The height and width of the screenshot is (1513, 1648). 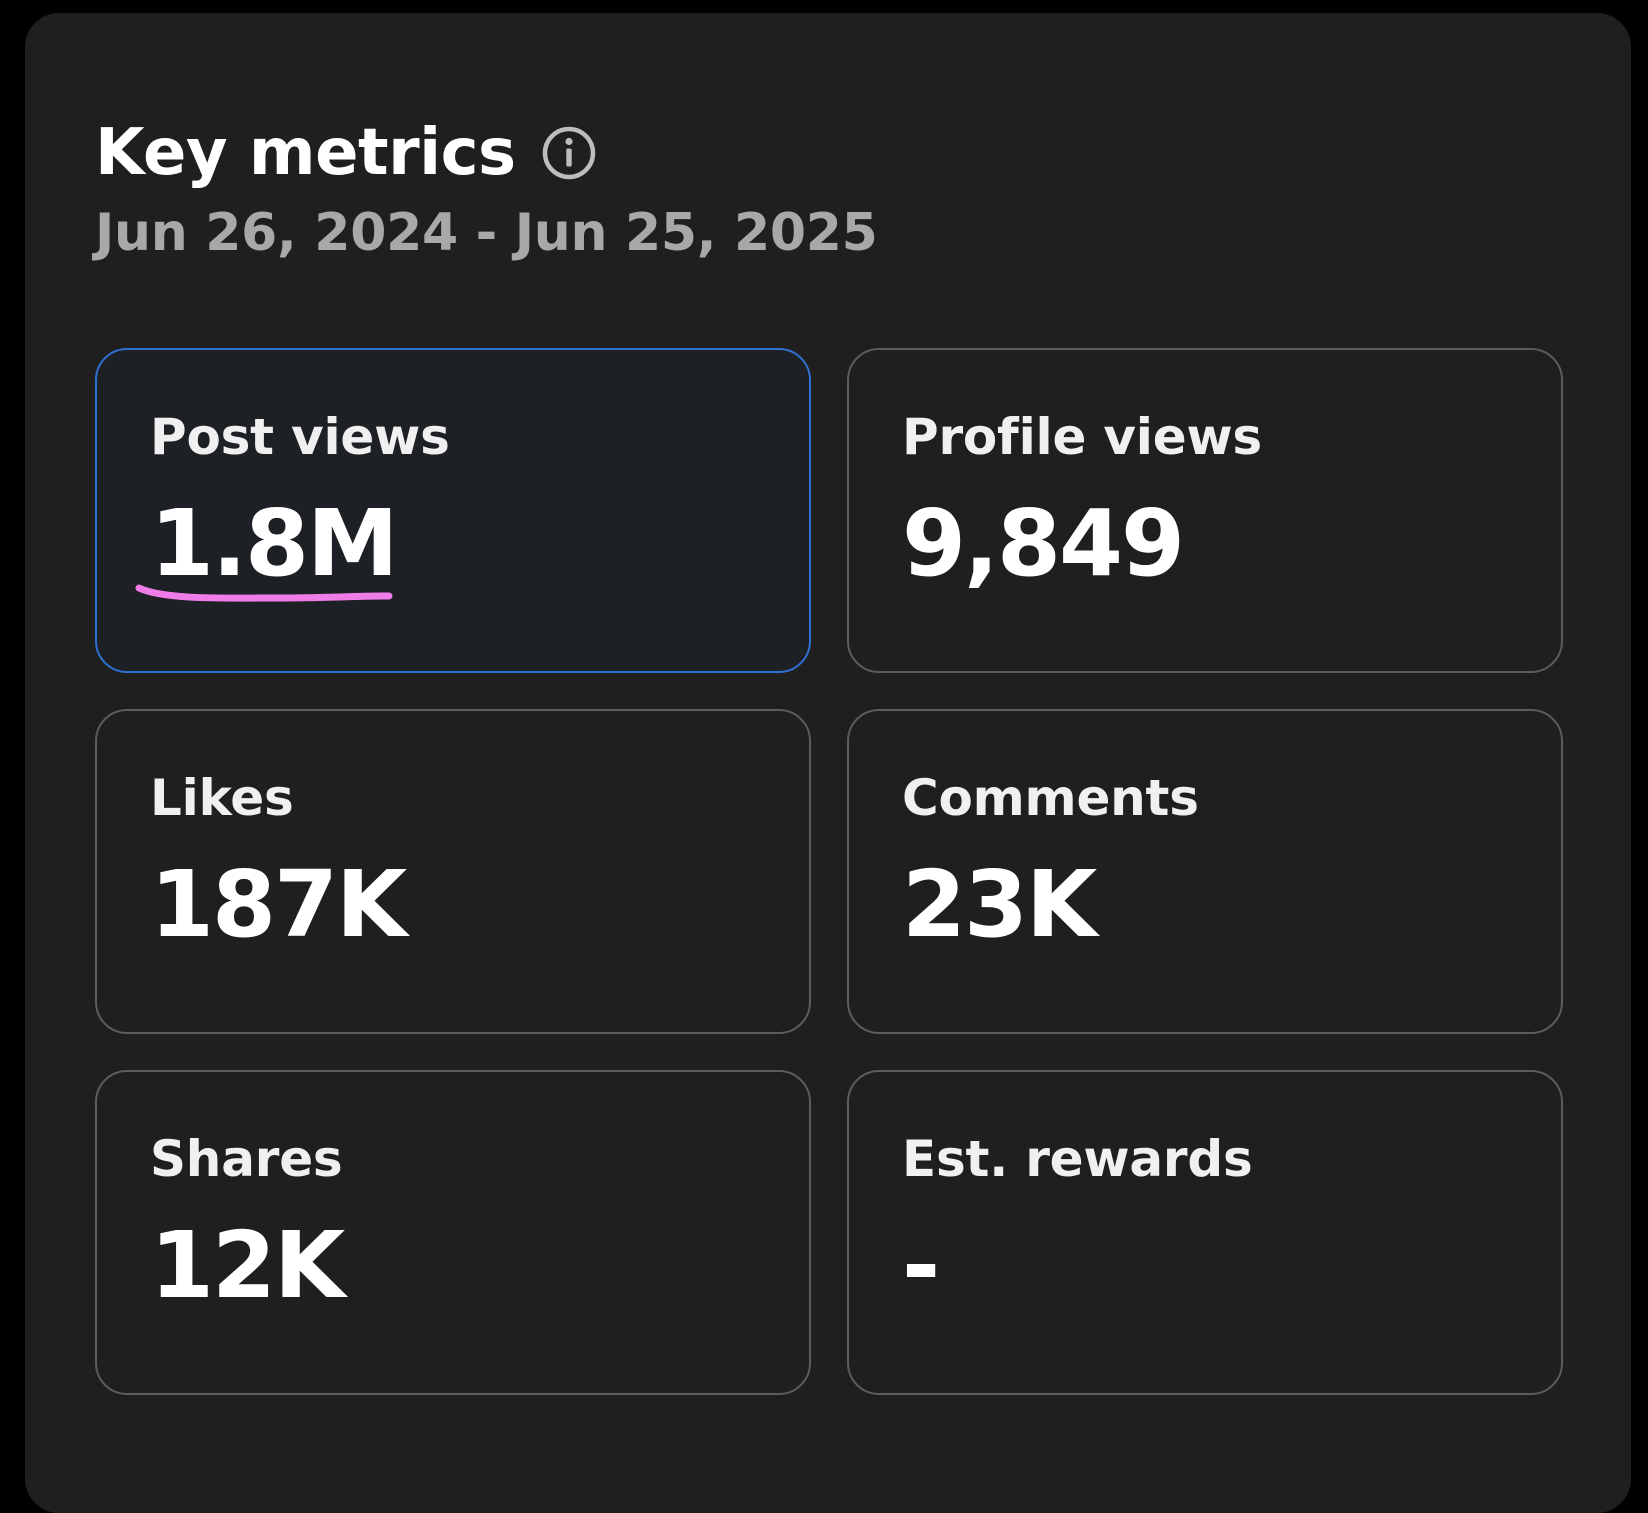 I want to click on metric-label: Shares, so click(x=246, y=1159).